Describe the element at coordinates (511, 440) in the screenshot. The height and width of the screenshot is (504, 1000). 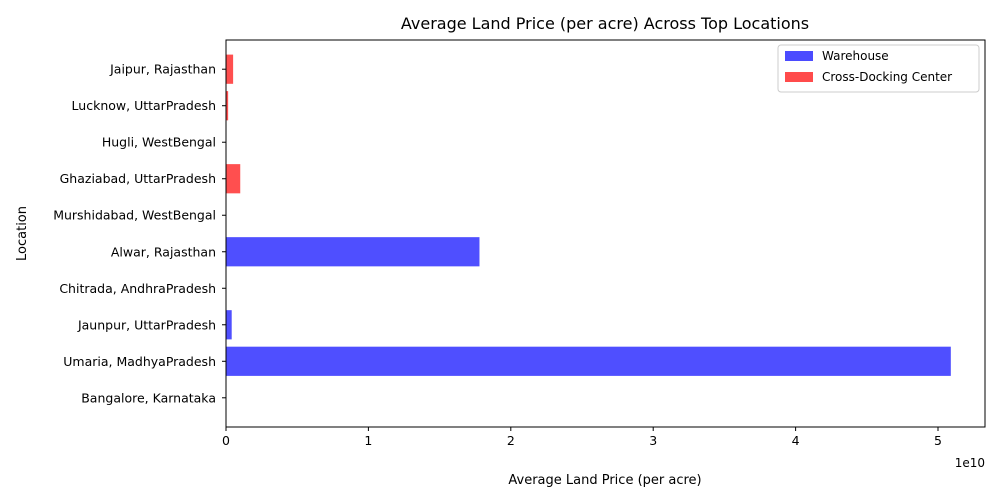
I see `x-tick-label-2: 2` at that location.